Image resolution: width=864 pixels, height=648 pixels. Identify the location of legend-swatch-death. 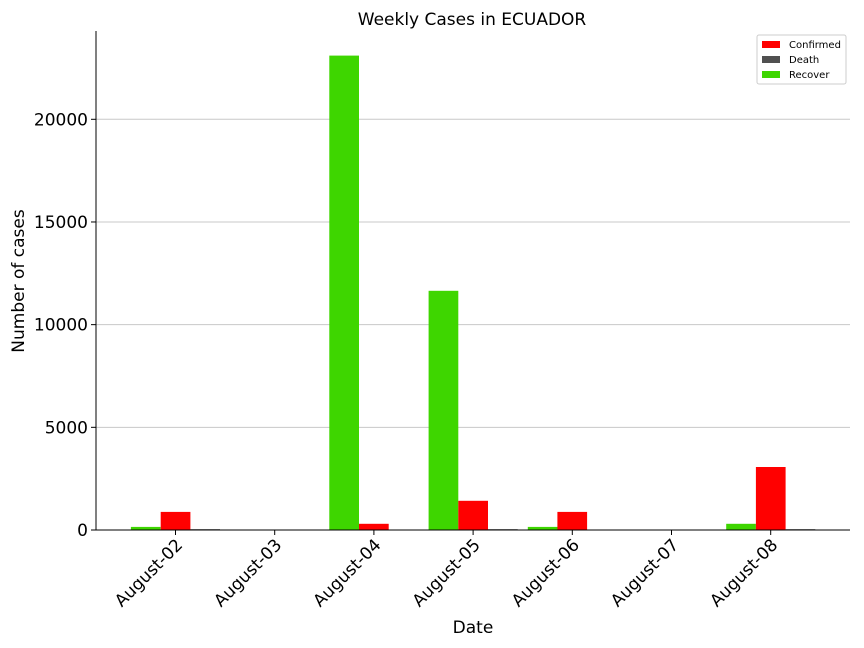
(771, 59).